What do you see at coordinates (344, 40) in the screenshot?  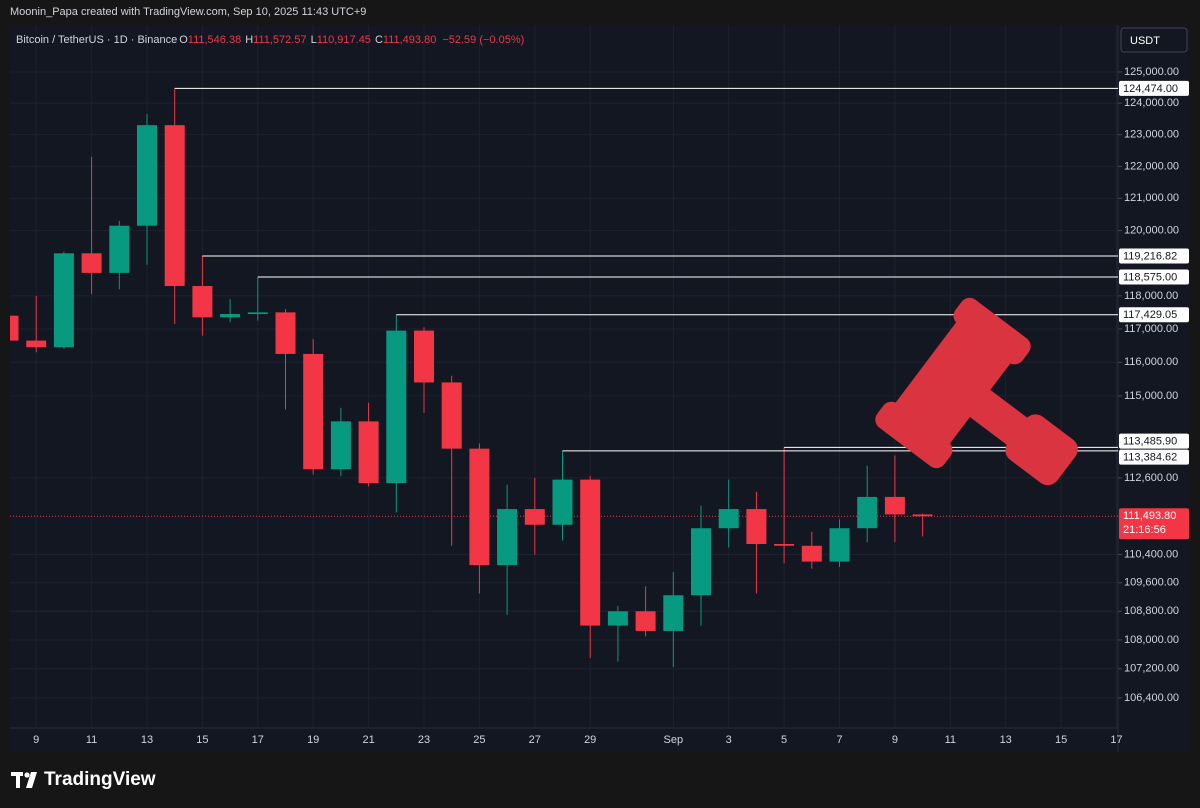 I see `ohlc-value: 110,917.45` at bounding box center [344, 40].